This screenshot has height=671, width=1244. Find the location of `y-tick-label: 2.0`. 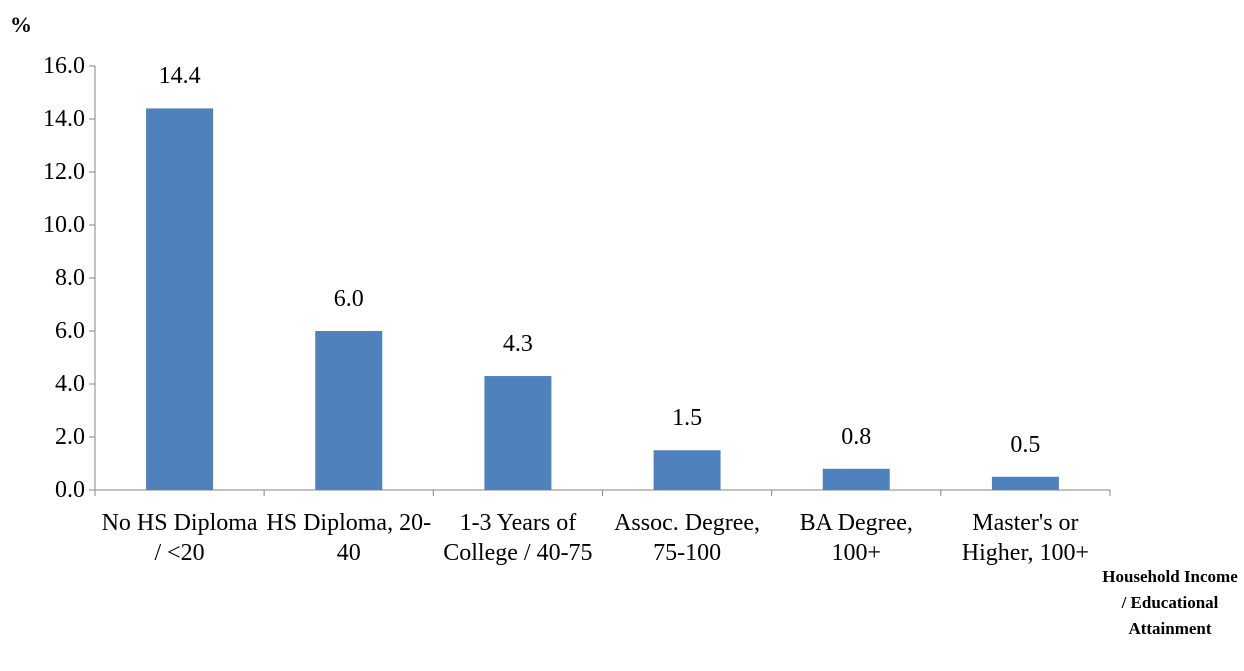

y-tick-label: 2.0 is located at coordinates (70, 437).